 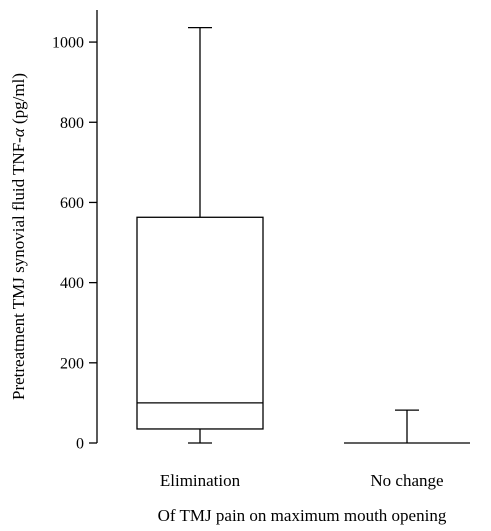 I want to click on x-axis-title: Of TMJ pain on maximum mouth opening, so click(x=302, y=515).